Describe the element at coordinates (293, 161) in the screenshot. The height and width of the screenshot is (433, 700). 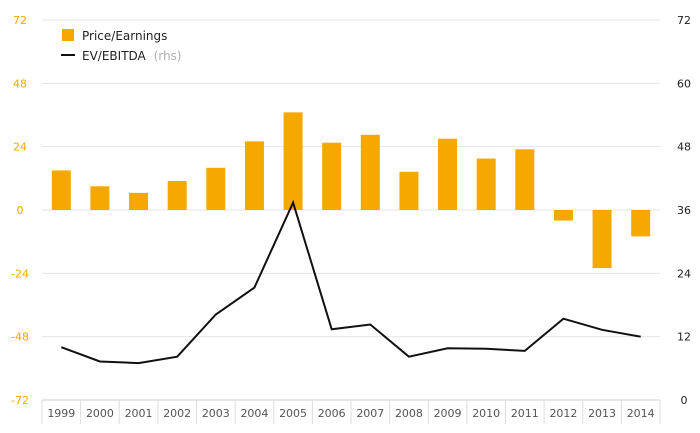
I see `bar-2005` at that location.